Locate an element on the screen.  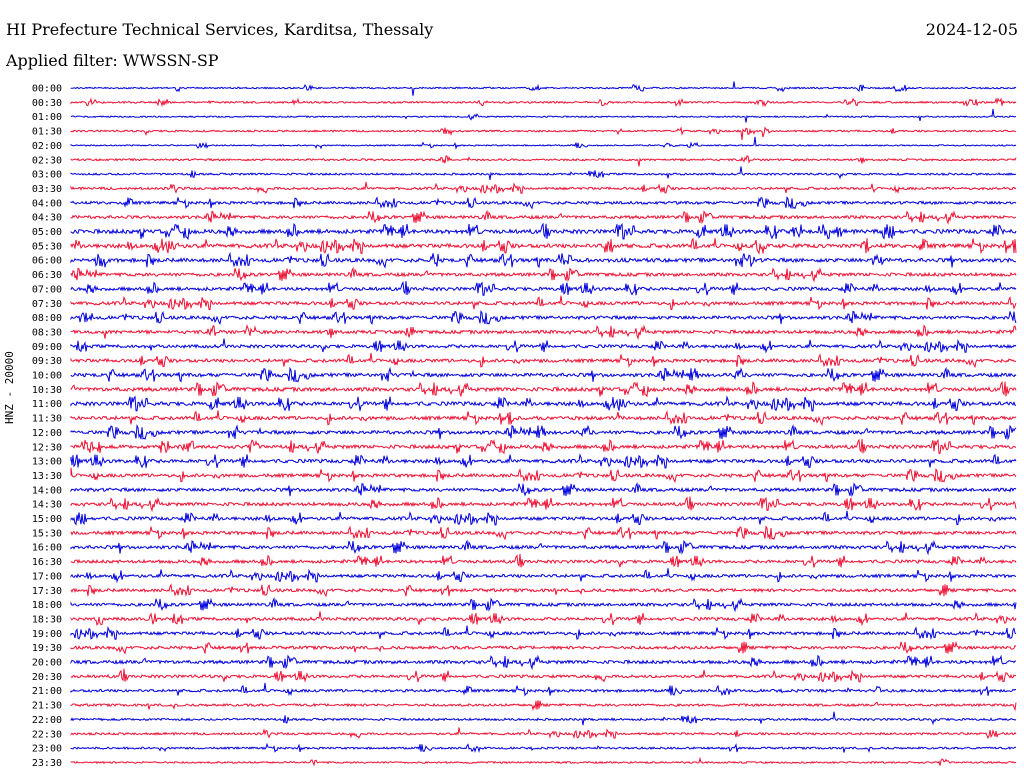
row-time-label: 02:00 is located at coordinates (47, 146).